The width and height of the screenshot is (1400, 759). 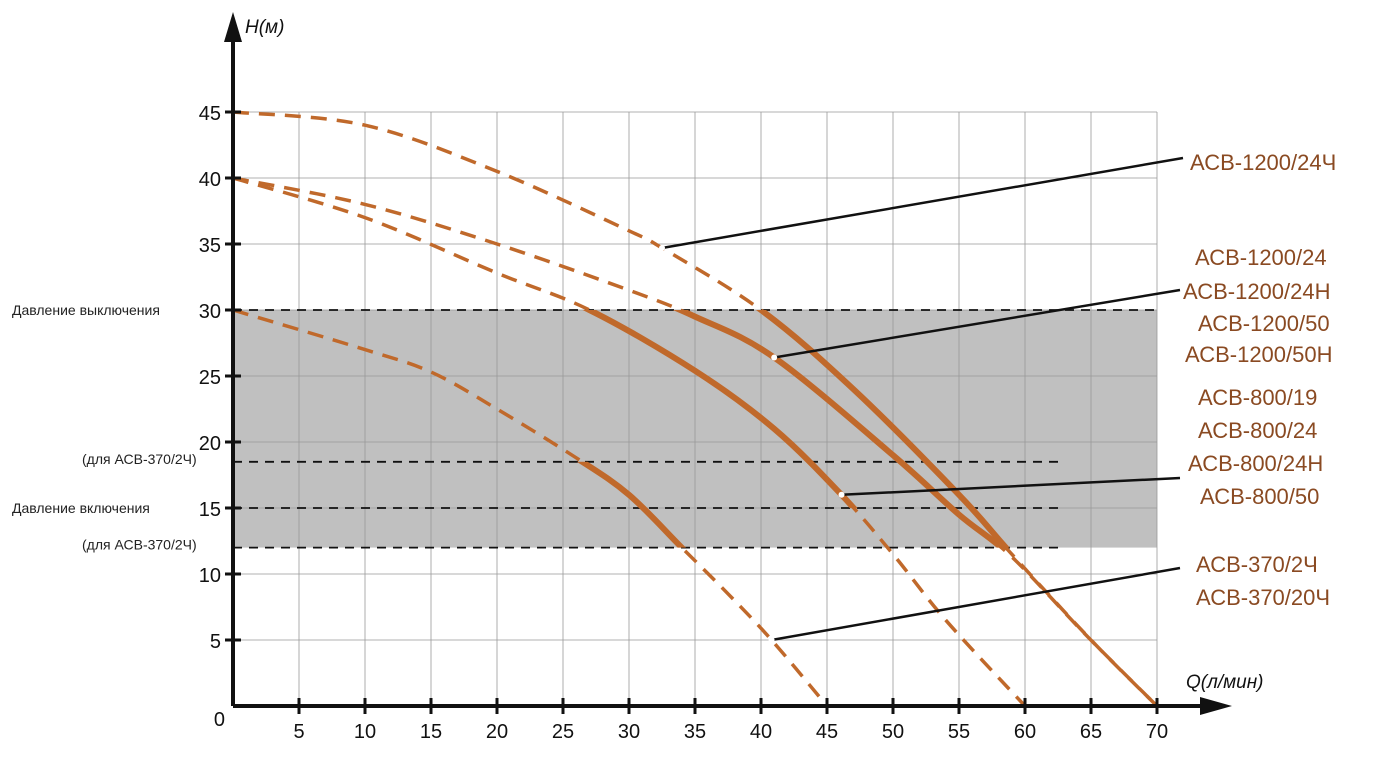 What do you see at coordinates (1257, 397) in the screenshot?
I see `series-label: АСВ-800/19` at bounding box center [1257, 397].